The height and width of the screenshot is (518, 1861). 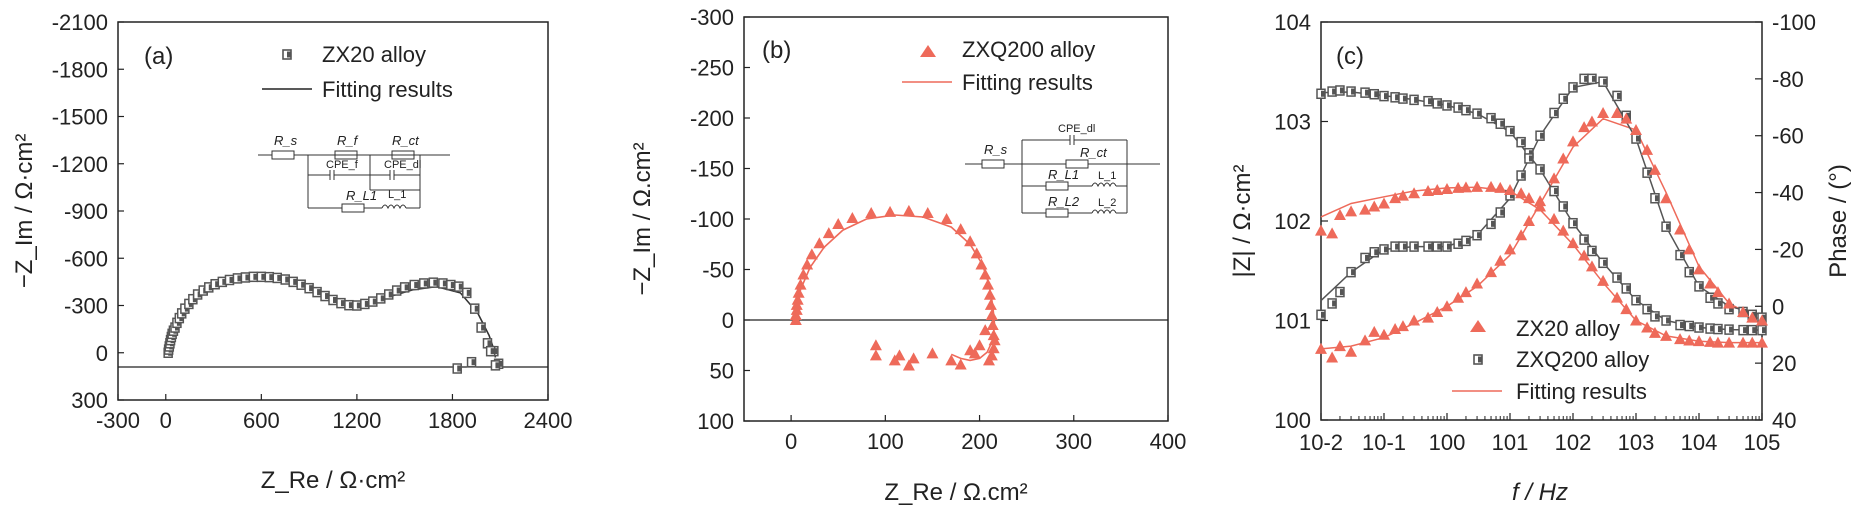 I want to click on y-tick-label: 101, so click(x=1292, y=321).